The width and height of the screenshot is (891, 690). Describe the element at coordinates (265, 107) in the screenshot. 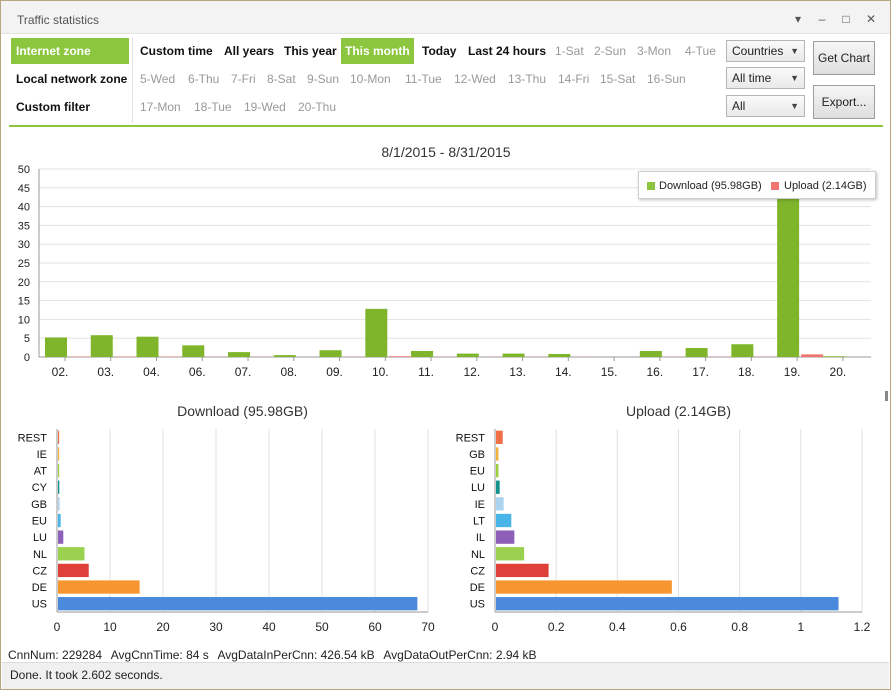

I see `day-item: 19-Wed` at that location.